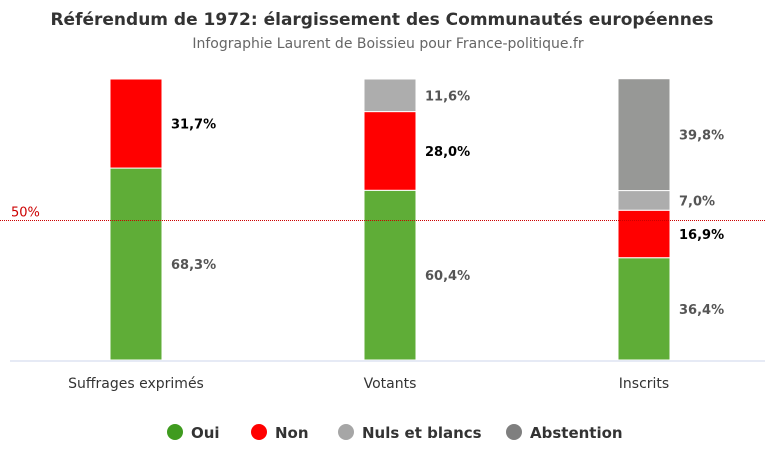 Image resolution: width=765 pixels, height=471 pixels. What do you see at coordinates (447, 276) in the screenshot?
I see `data-label: 60,4%` at bounding box center [447, 276].